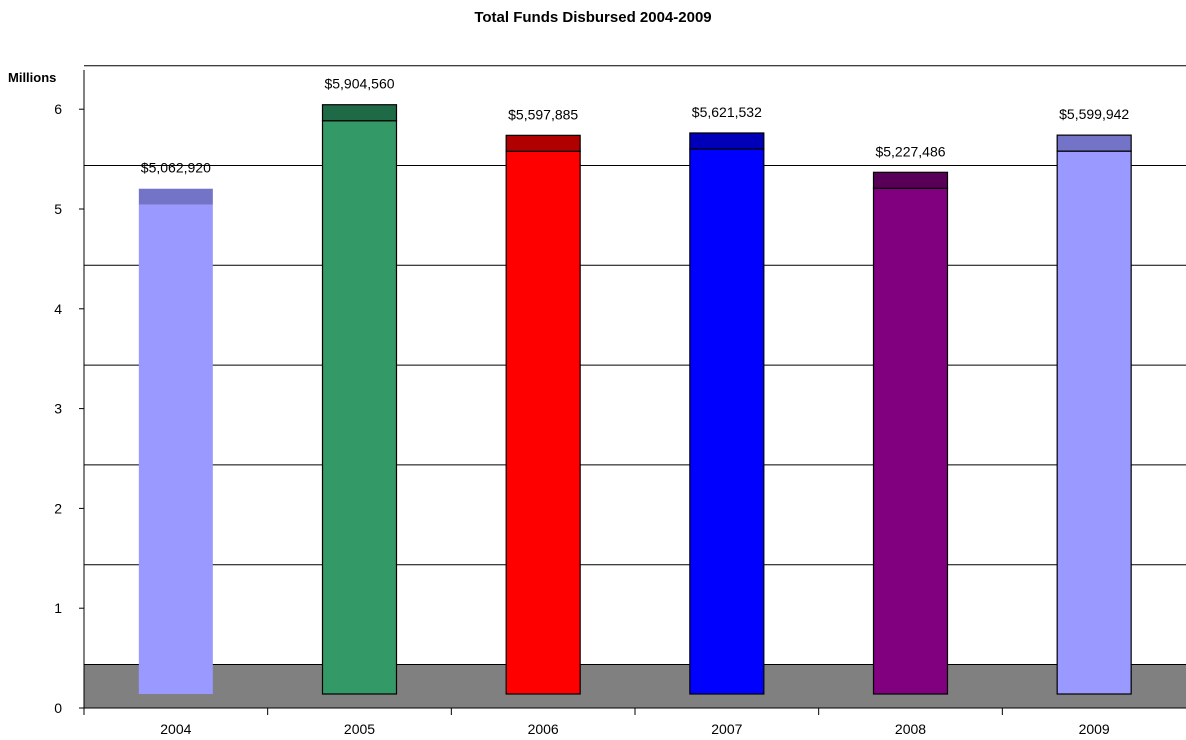 The image size is (1186, 740). I want to click on y-axis-unit-label: Millions, so click(32, 77).